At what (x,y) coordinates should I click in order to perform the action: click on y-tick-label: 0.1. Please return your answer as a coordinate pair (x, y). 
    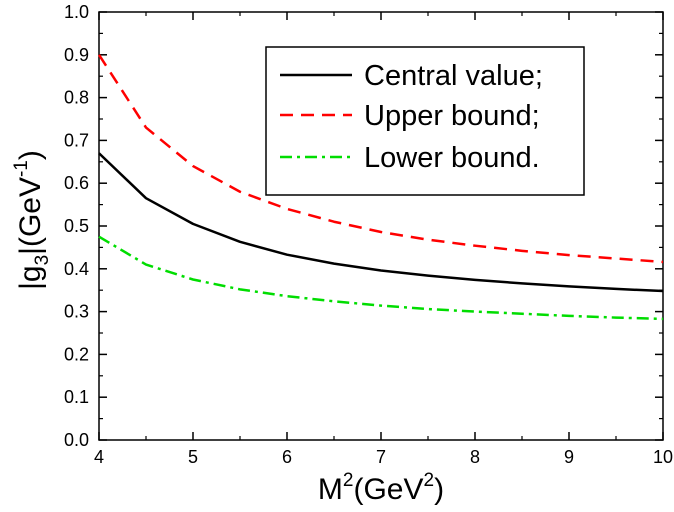
    Looking at the image, I should click on (76, 397).